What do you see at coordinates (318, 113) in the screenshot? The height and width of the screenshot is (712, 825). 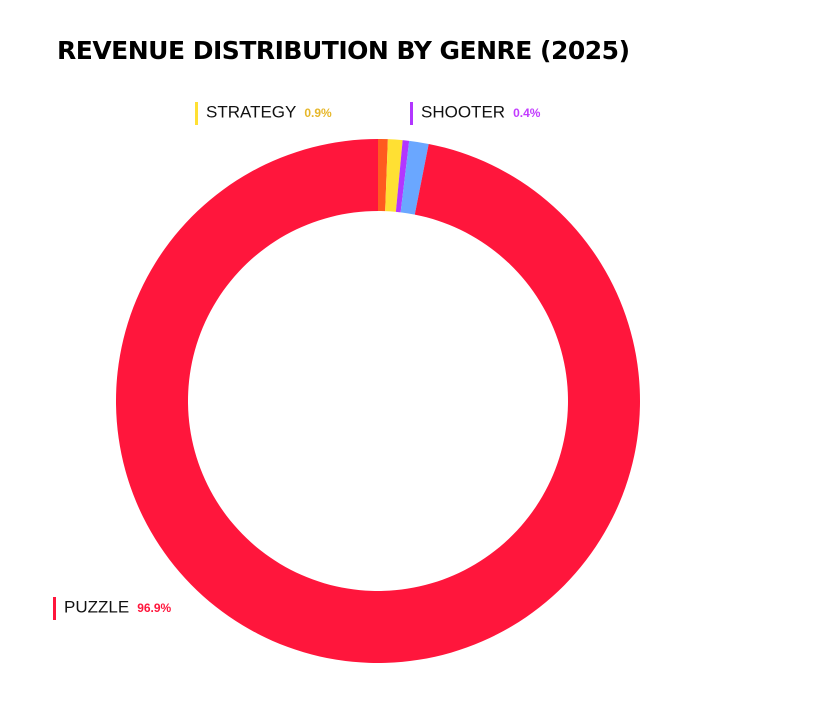 I see `segment-value: 0.9%` at bounding box center [318, 113].